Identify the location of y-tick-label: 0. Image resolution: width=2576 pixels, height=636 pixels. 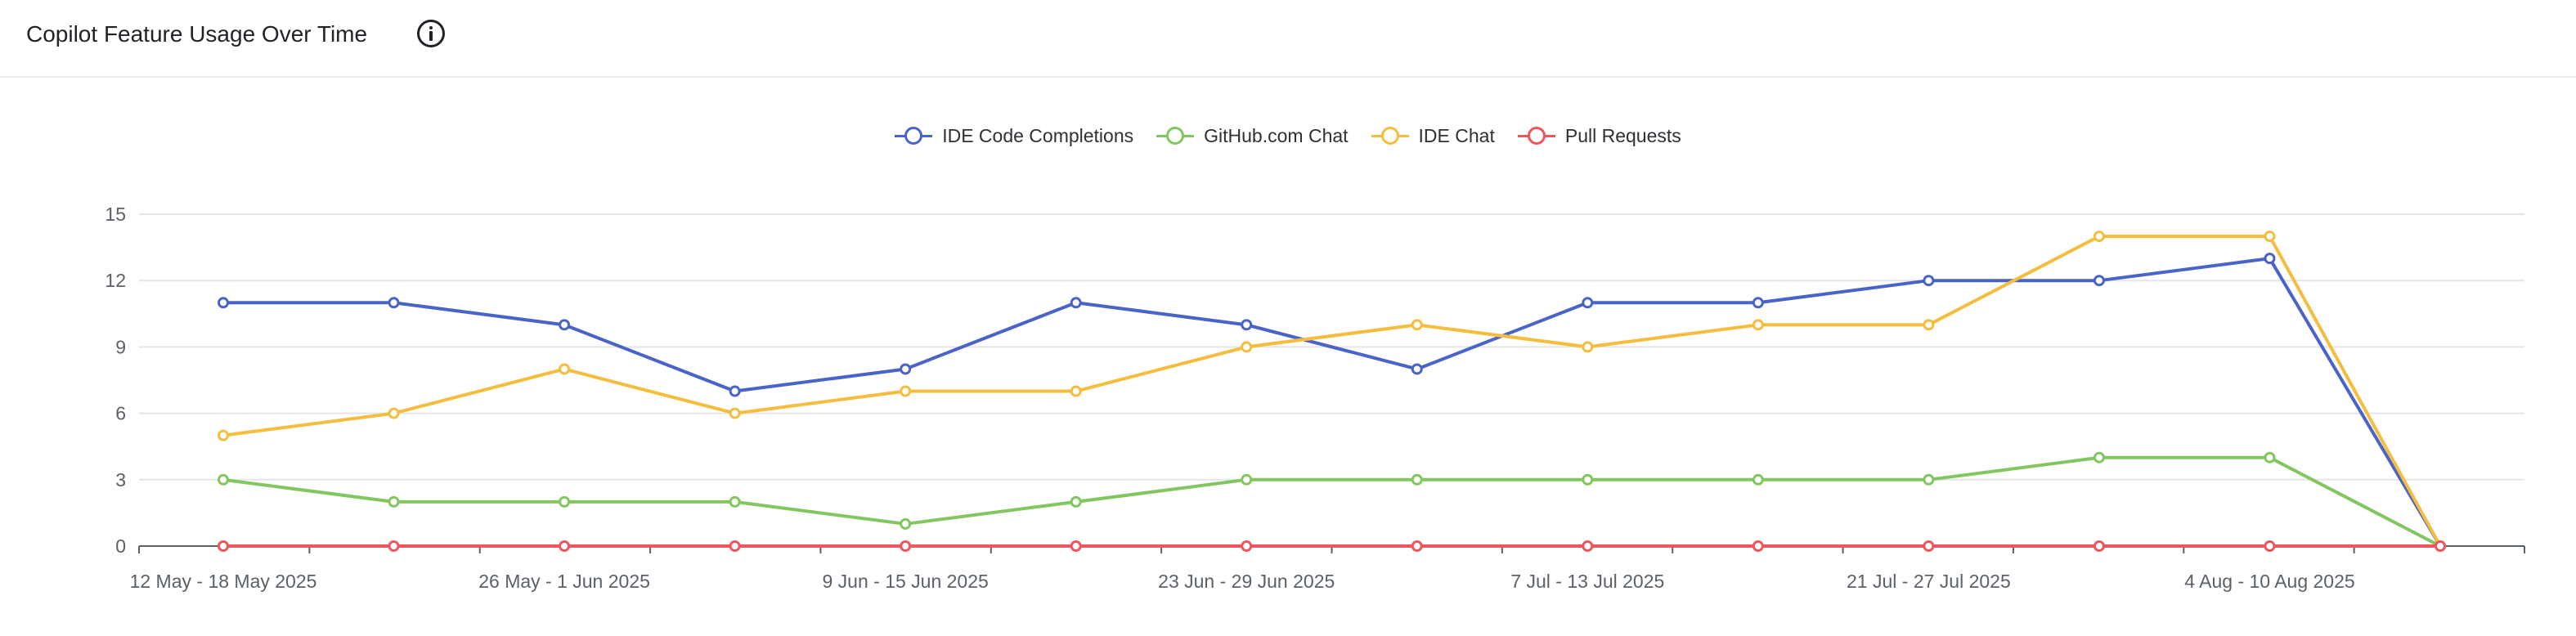
(121, 546).